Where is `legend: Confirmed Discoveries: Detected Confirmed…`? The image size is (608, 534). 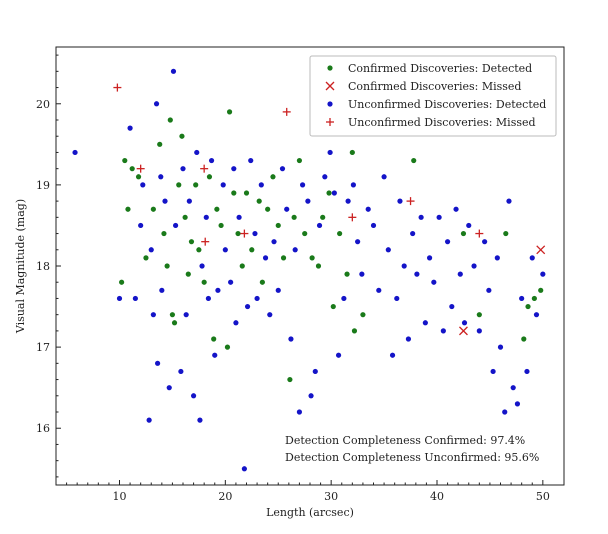 legend: Confirmed Discoveries: Detected Confirmed… is located at coordinates (433, 96).